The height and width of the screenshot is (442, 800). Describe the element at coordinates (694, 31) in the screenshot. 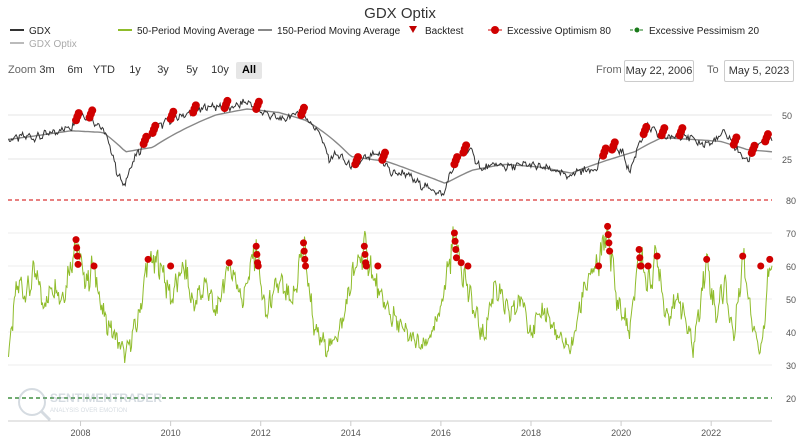

I see `legend-item: Excessive Pessimism 20` at that location.